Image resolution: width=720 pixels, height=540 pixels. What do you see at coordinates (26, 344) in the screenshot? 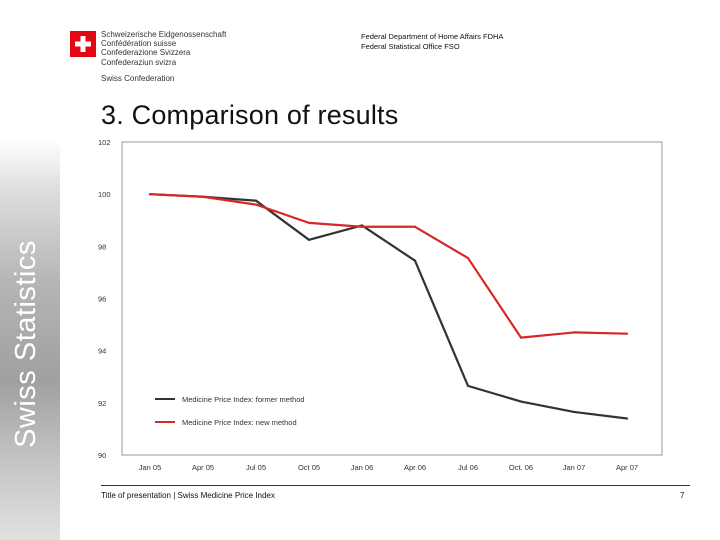
I see `swiss-statistics-label: Swiss Statistics` at bounding box center [26, 344].